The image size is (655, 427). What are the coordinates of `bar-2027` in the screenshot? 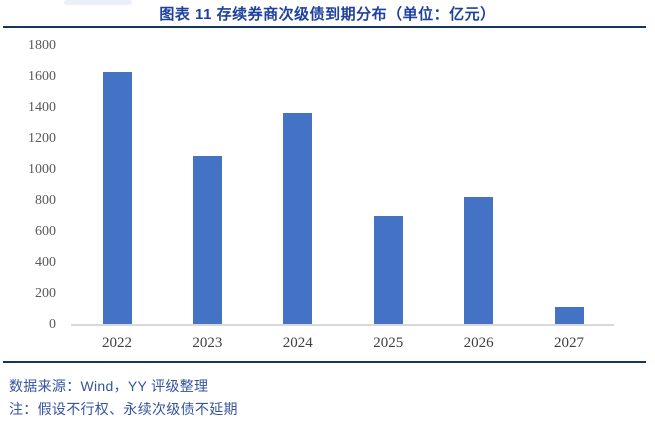 It's located at (569, 316).